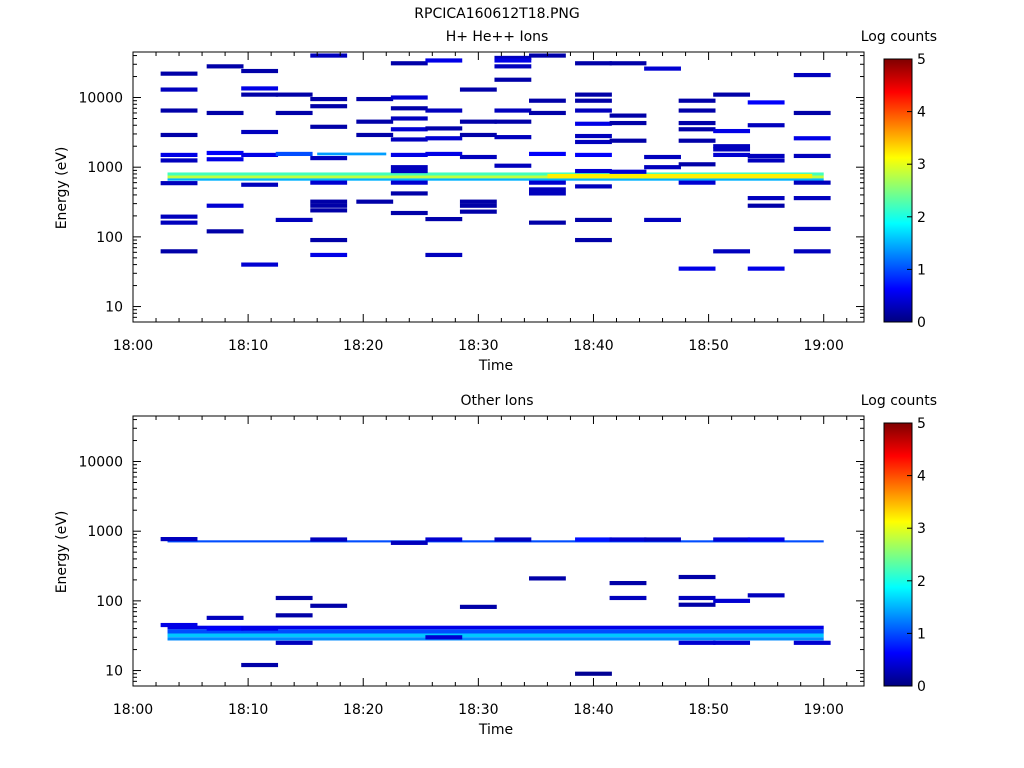  I want to click on panel1-colorbar-tick-label-2: 2, so click(921, 218).